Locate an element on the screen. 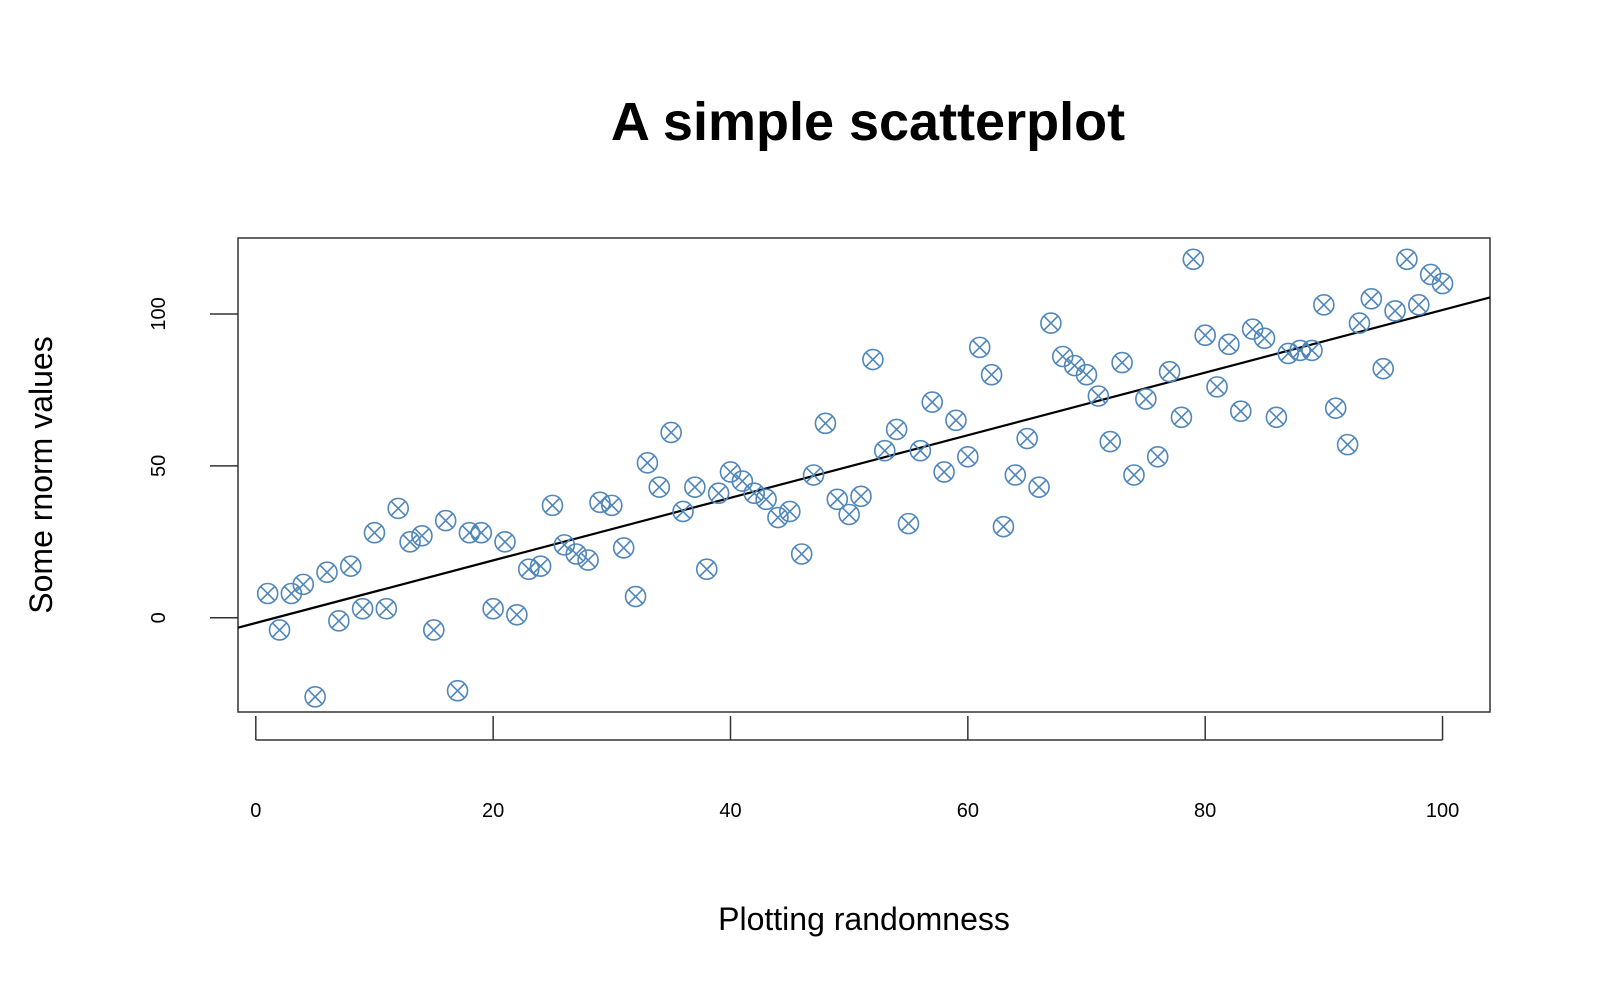 This screenshot has width=1600, height=1000. x-tick-label: 20 is located at coordinates (493, 811).